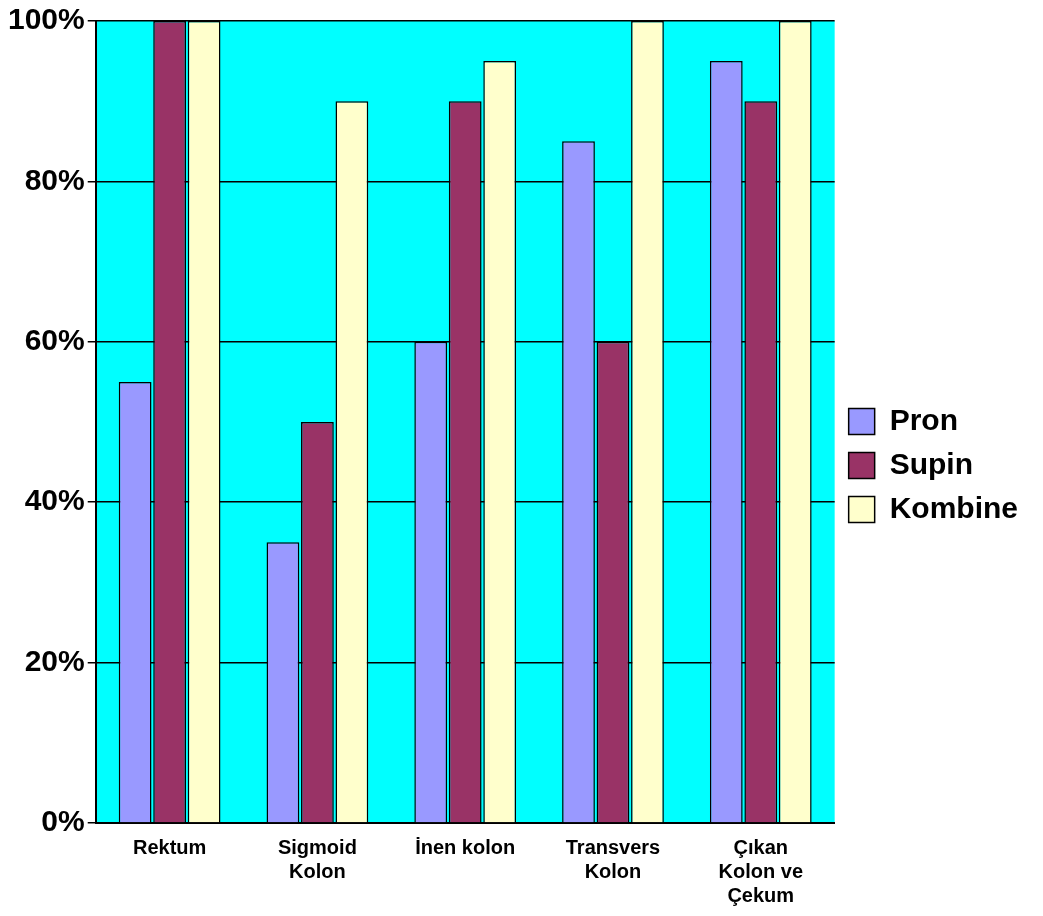 This screenshot has height=916, width=1043. I want to click on x-tick-label: Sigmoid Kolon, so click(317, 858).